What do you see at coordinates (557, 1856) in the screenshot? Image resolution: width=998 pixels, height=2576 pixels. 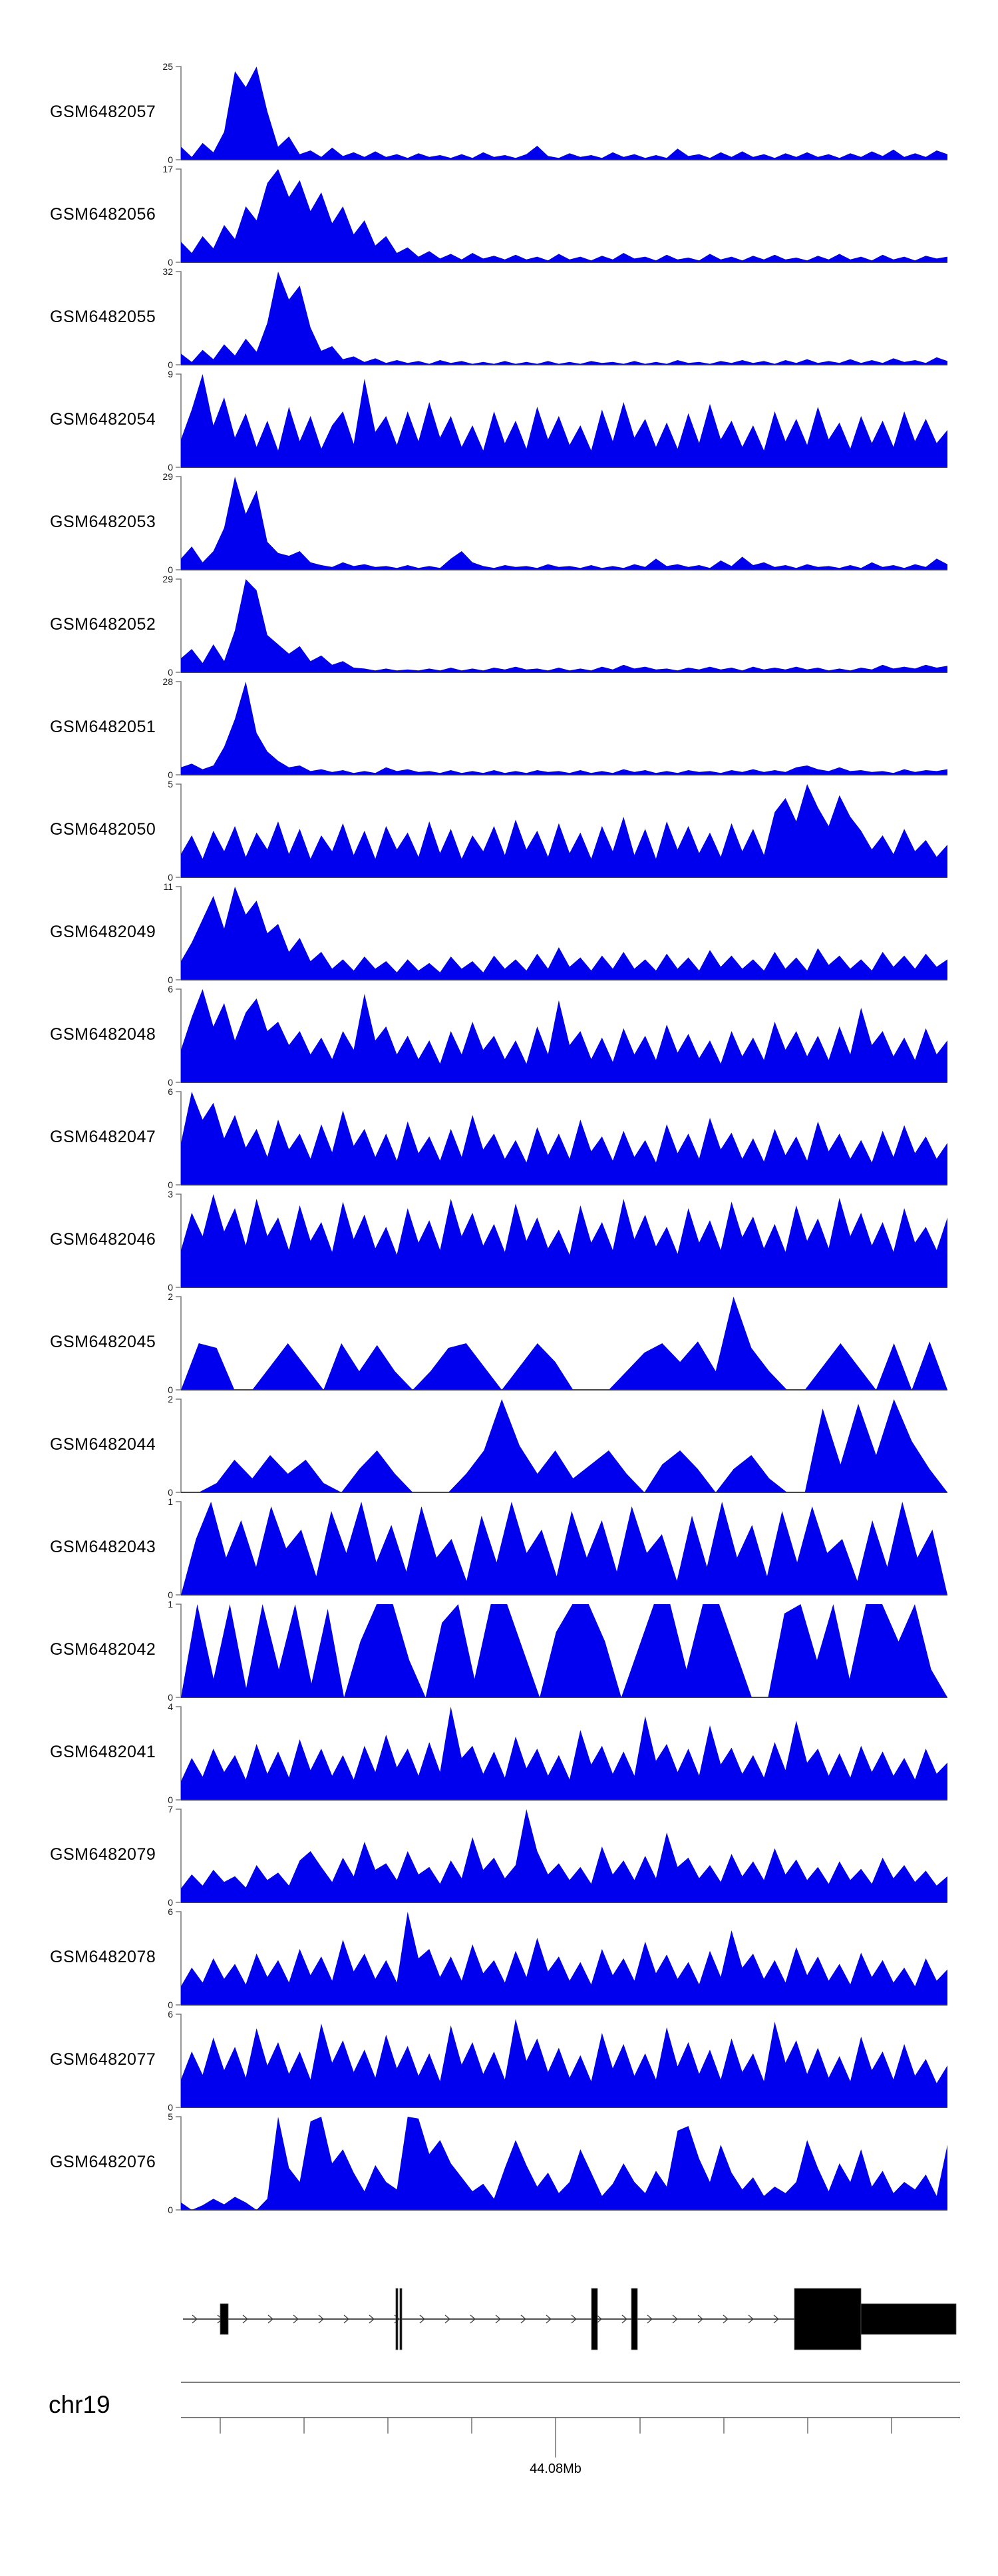 I see `coverage-plot: 70` at bounding box center [557, 1856].